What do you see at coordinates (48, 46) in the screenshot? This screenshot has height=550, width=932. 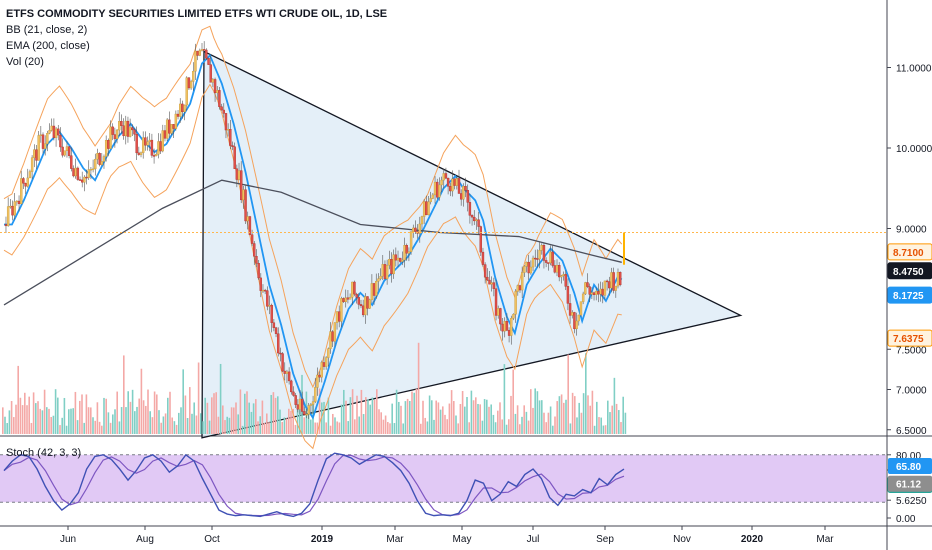 I see `indicator-ema: EMA (200, close)` at bounding box center [48, 46].